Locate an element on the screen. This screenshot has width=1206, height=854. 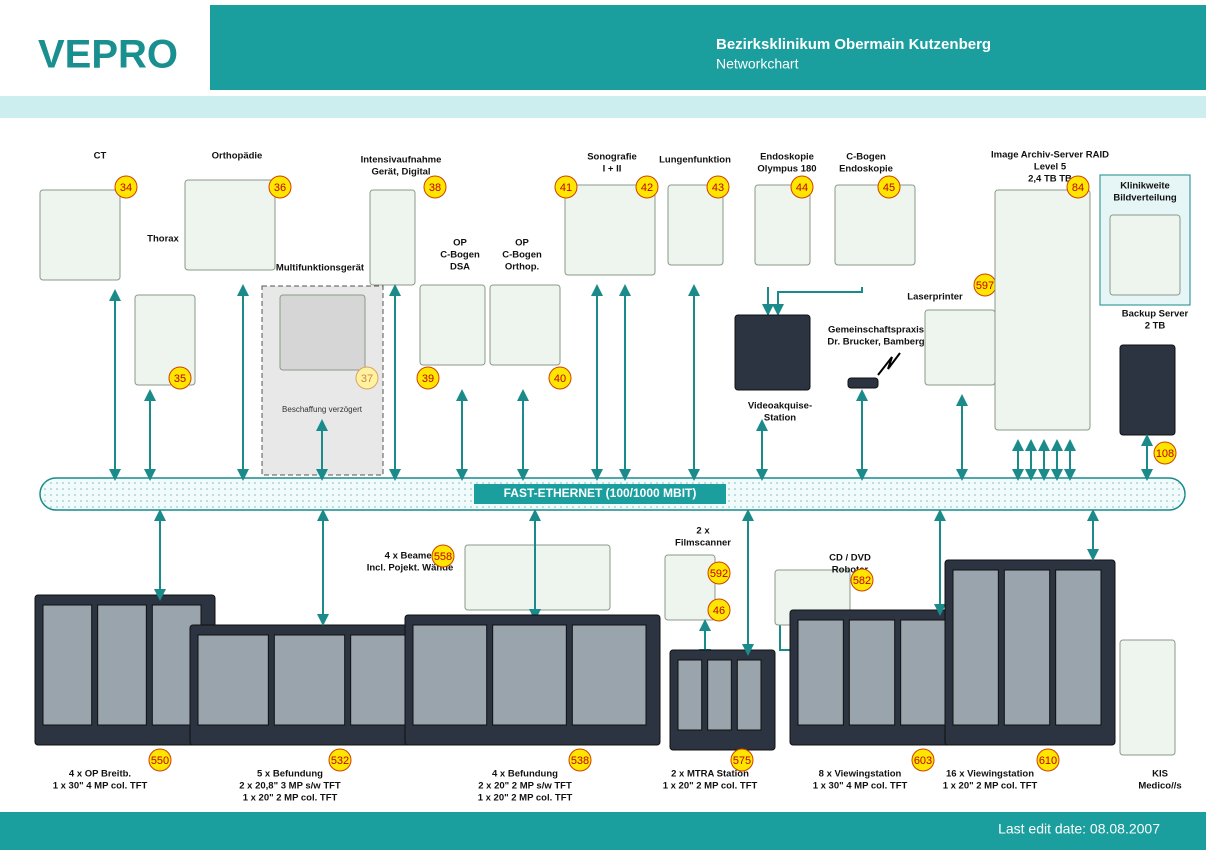
node-label: DSA is located at coordinates (460, 267).